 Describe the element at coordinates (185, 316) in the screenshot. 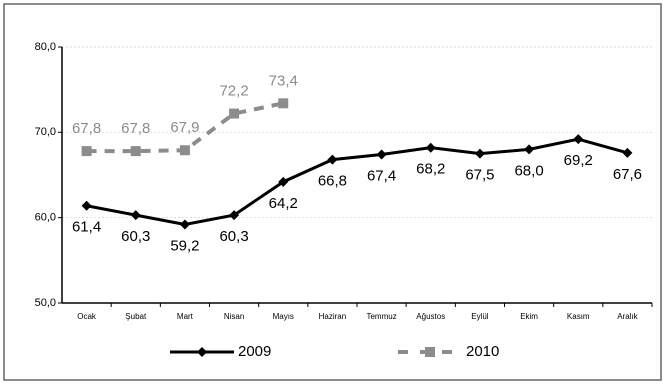

I see `x-tick-label: Mart` at that location.